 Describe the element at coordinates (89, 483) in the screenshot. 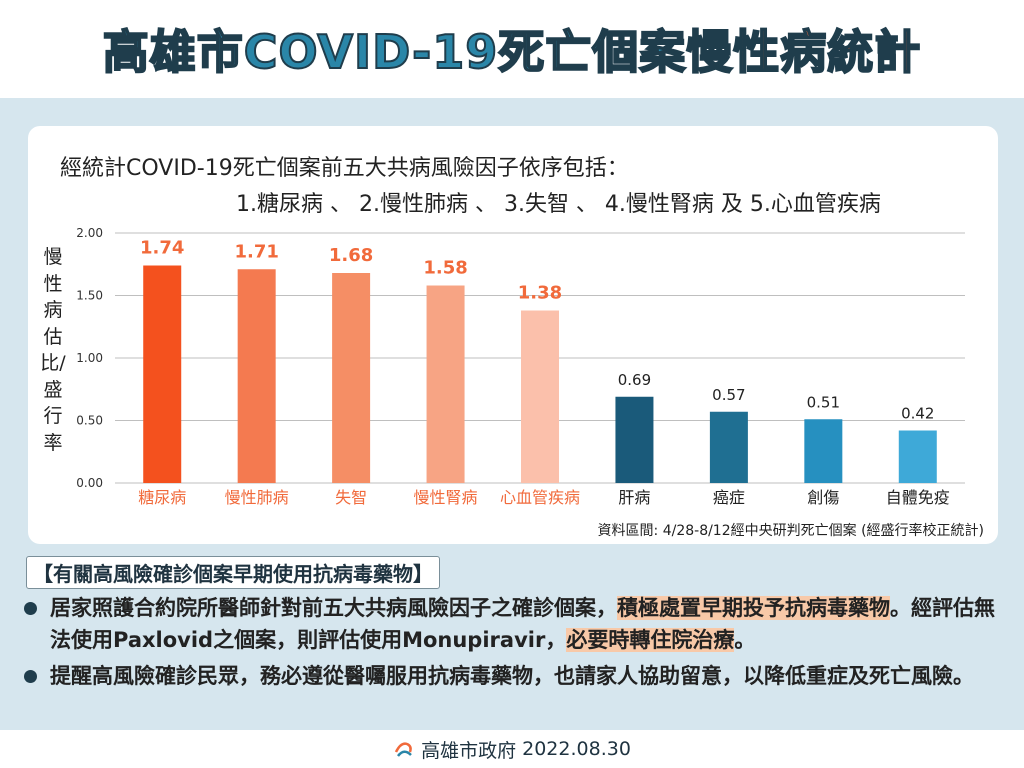

I see `y-tick-label: 0.00` at that location.